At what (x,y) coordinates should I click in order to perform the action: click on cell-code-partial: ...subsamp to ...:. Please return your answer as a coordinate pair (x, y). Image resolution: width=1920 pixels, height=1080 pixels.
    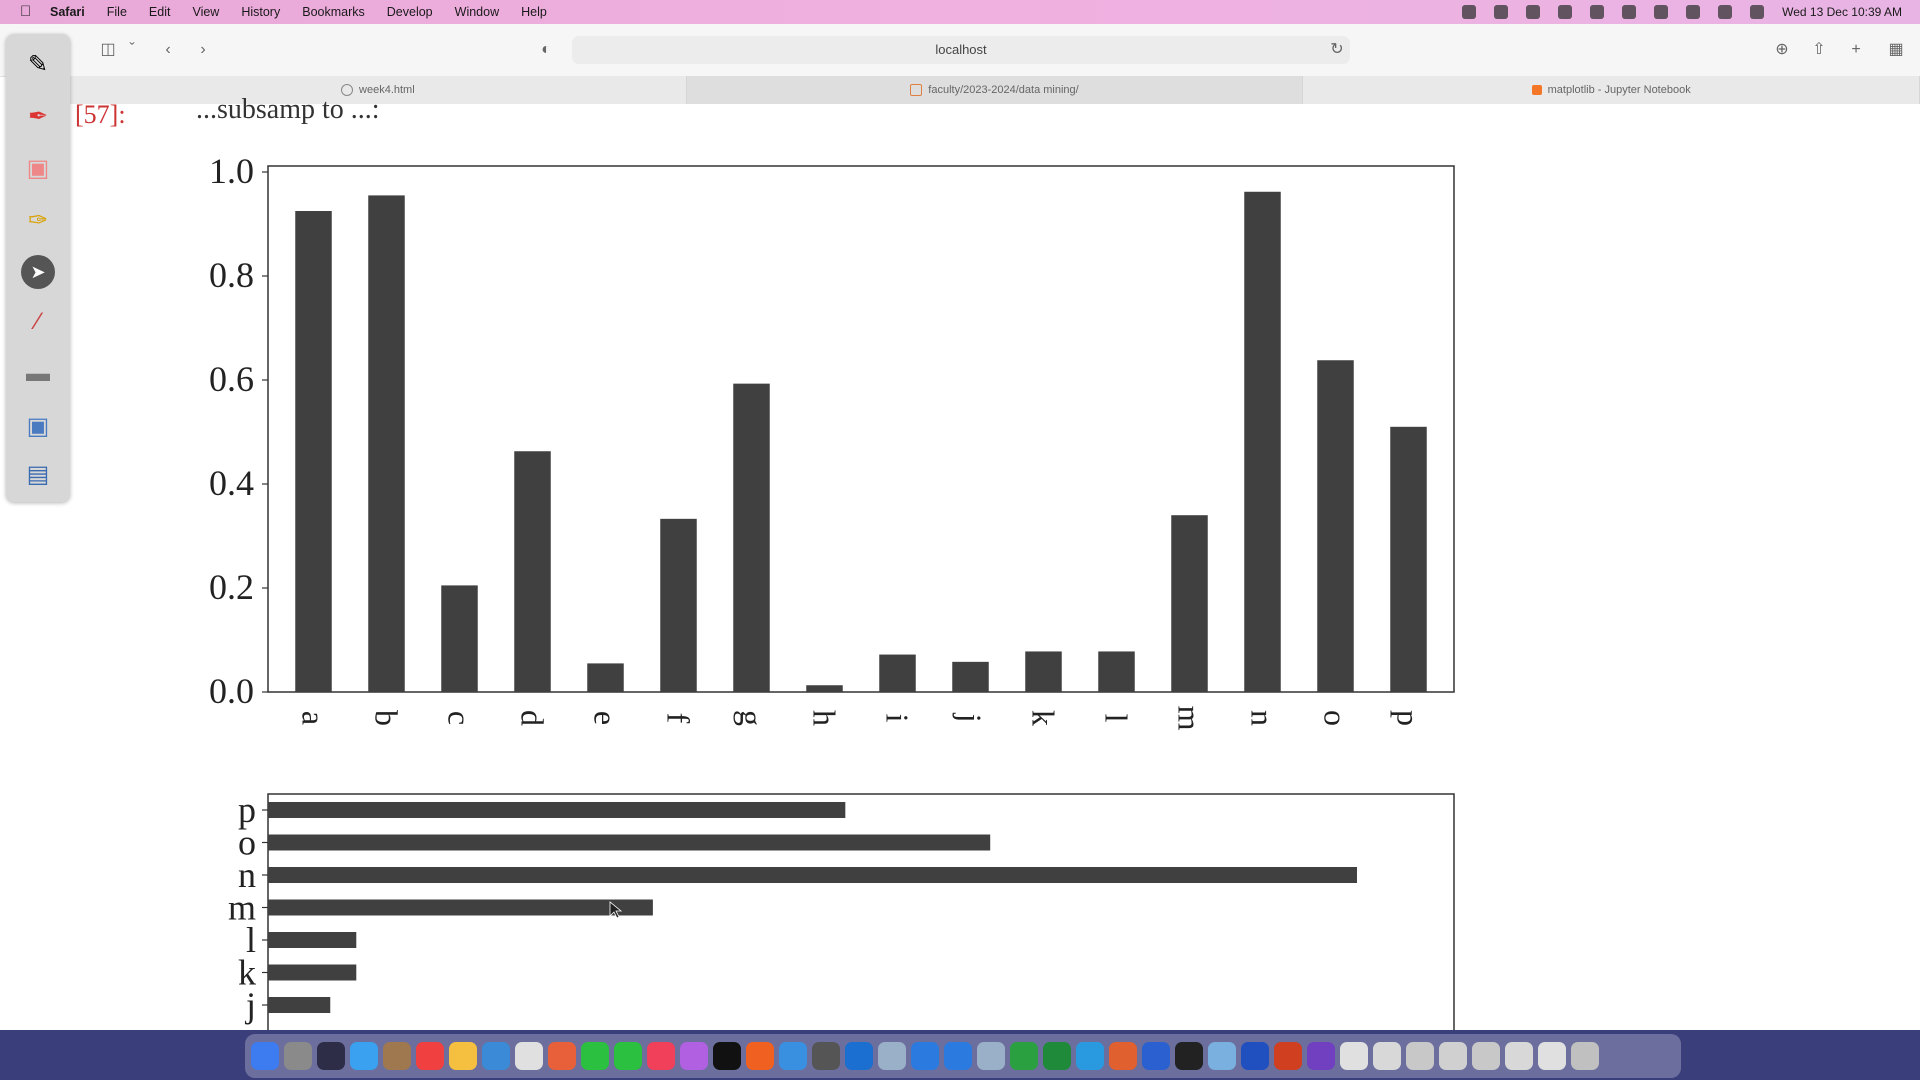
    Looking at the image, I should click on (288, 109).